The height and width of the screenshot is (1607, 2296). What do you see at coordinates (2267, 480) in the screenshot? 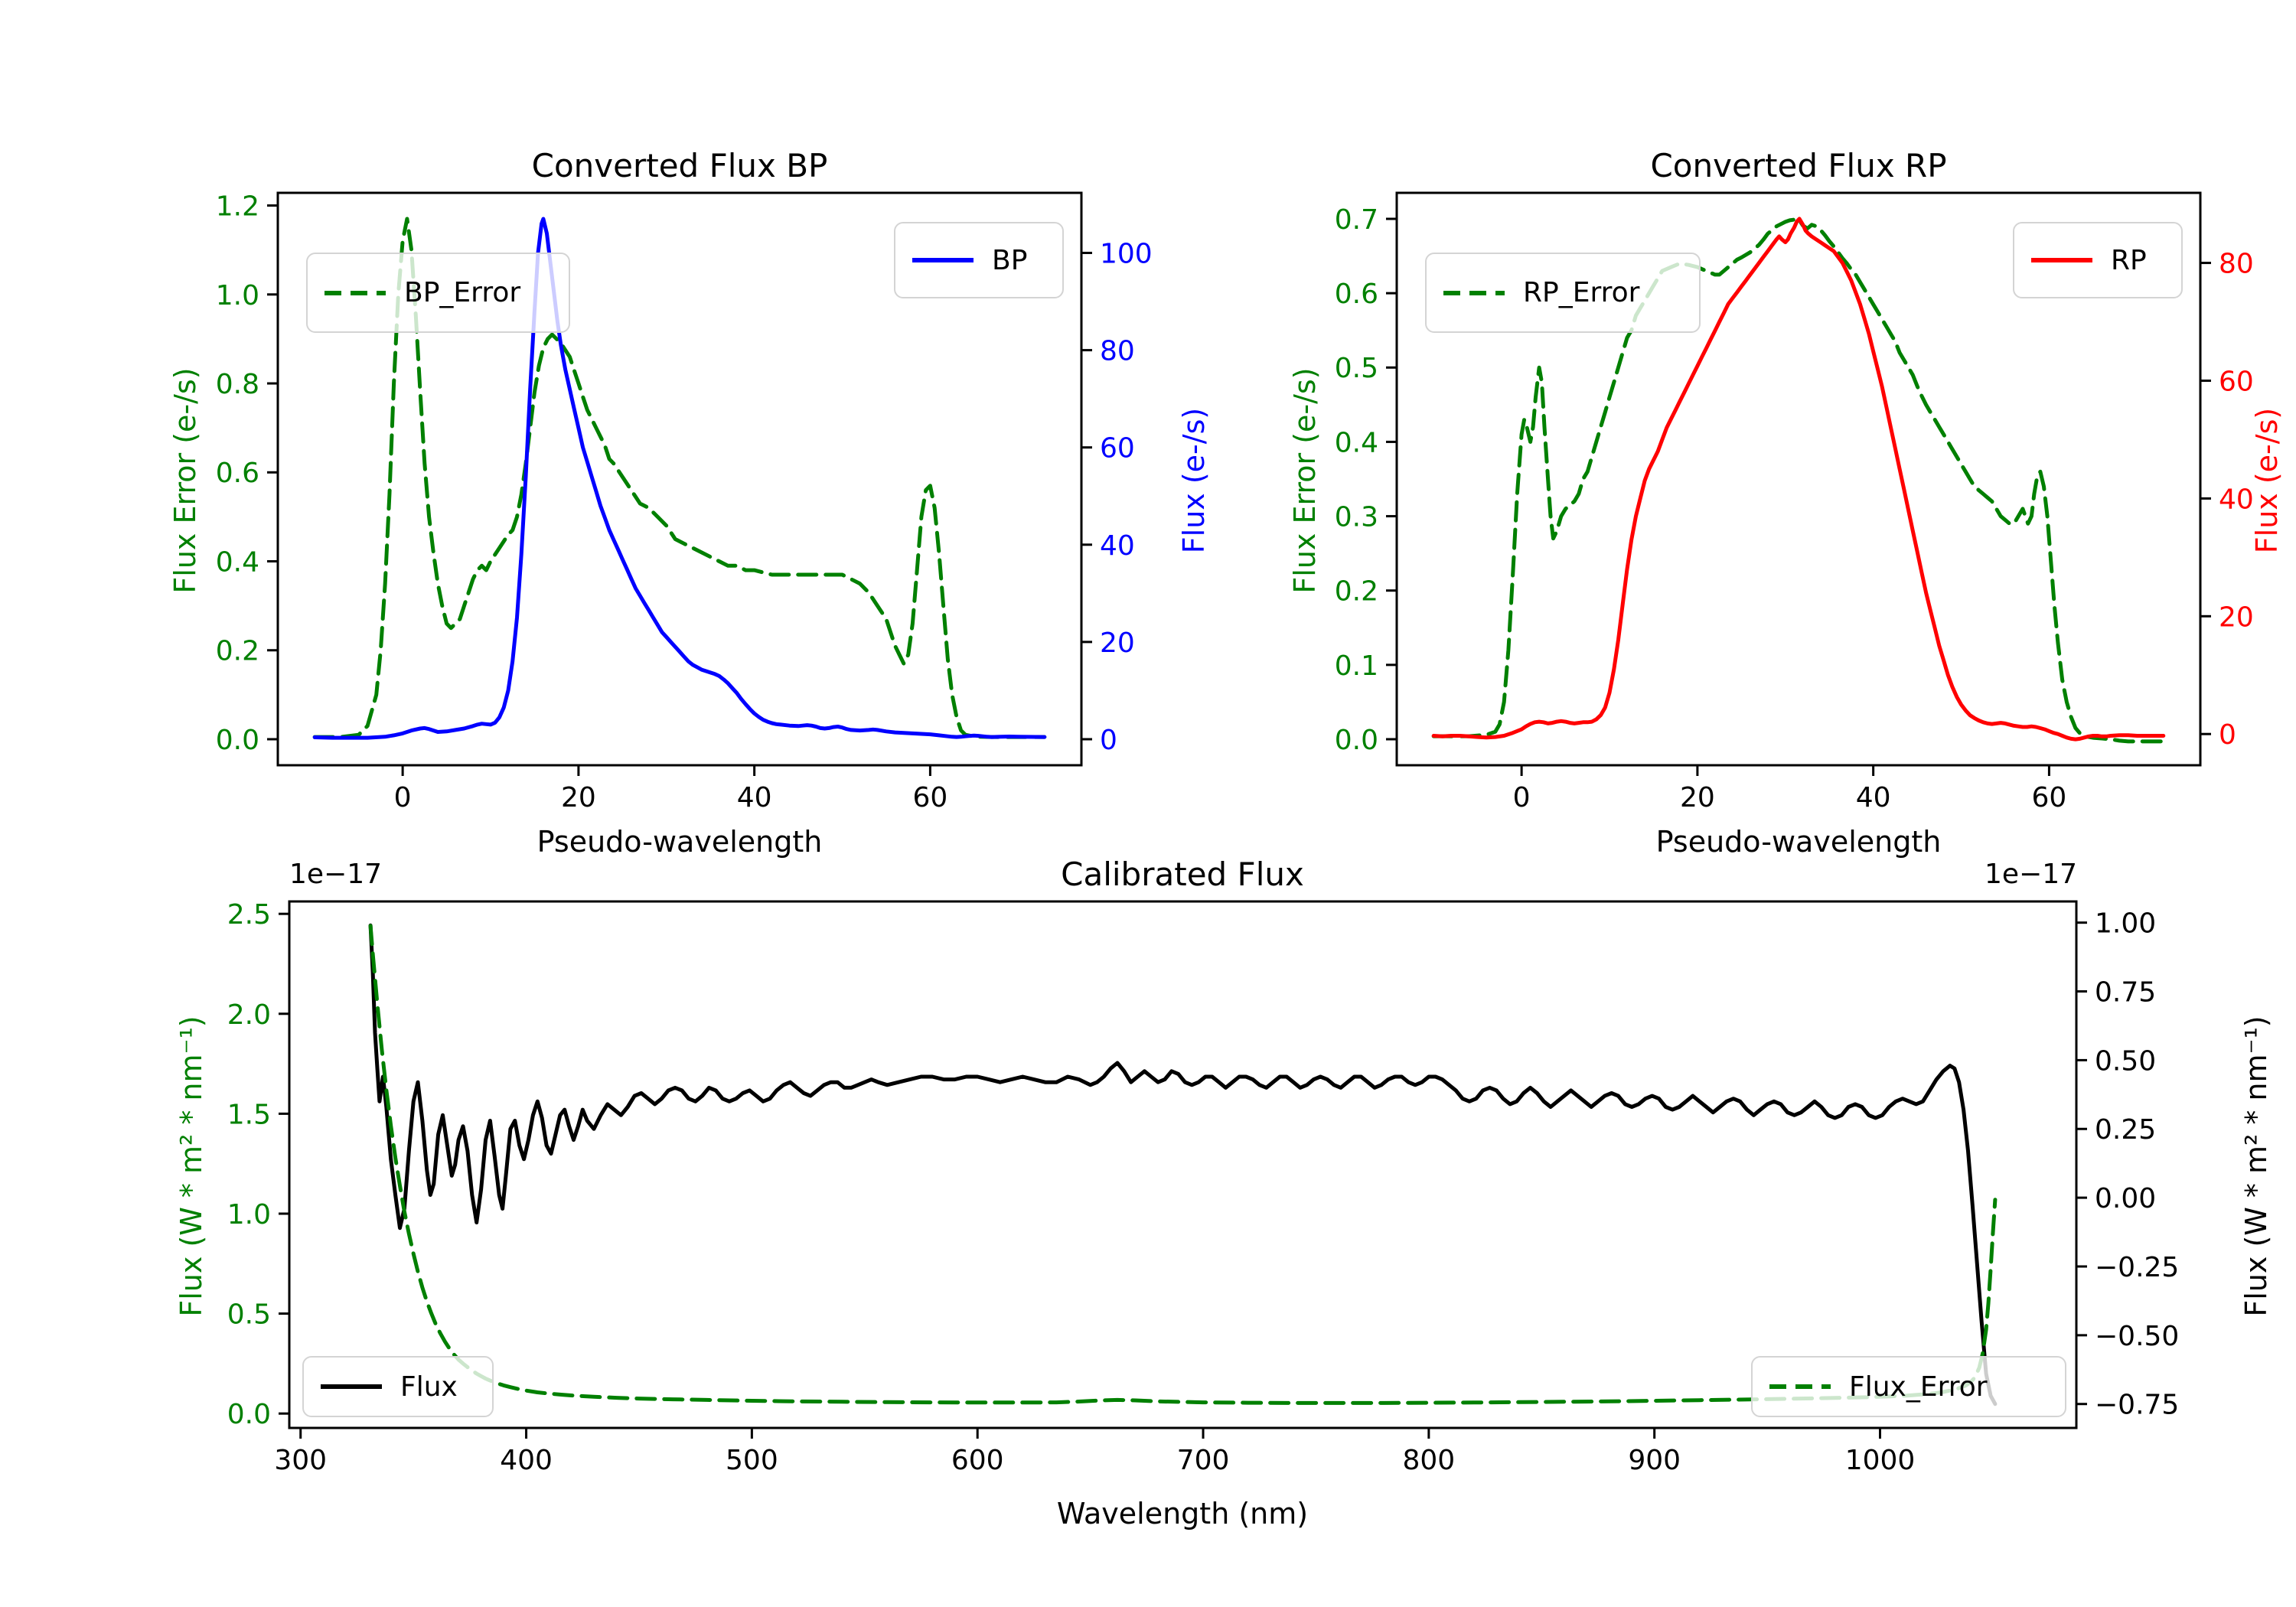
I see `rp-right-ylabel: Flux (e-/s)` at bounding box center [2267, 480].